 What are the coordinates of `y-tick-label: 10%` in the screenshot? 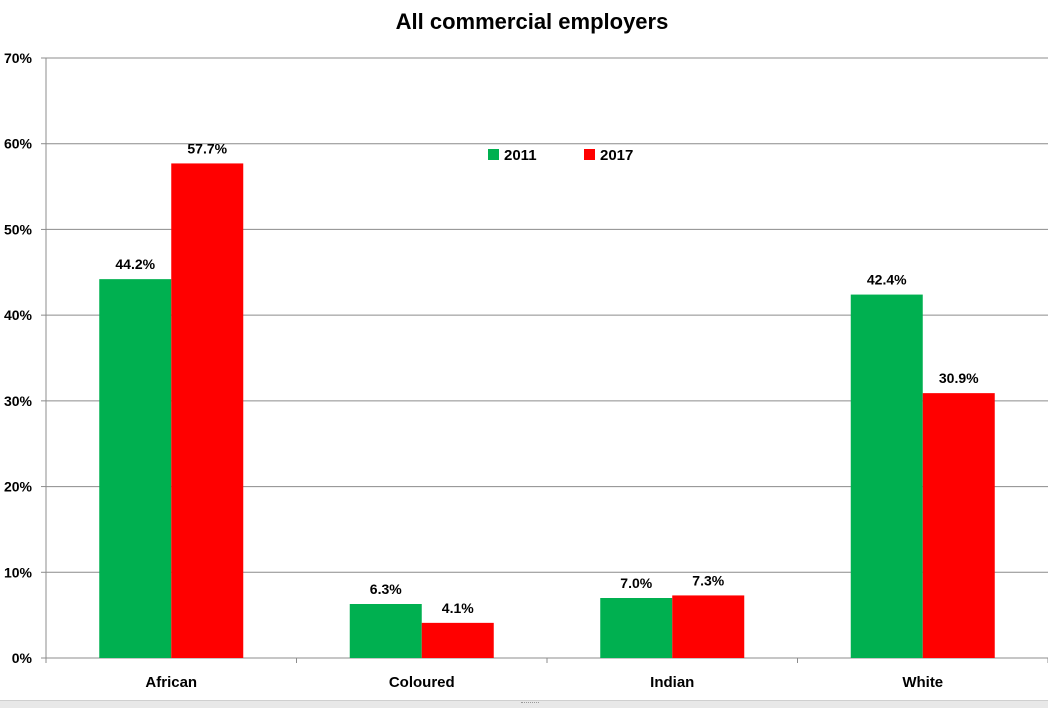 It's located at (18, 572).